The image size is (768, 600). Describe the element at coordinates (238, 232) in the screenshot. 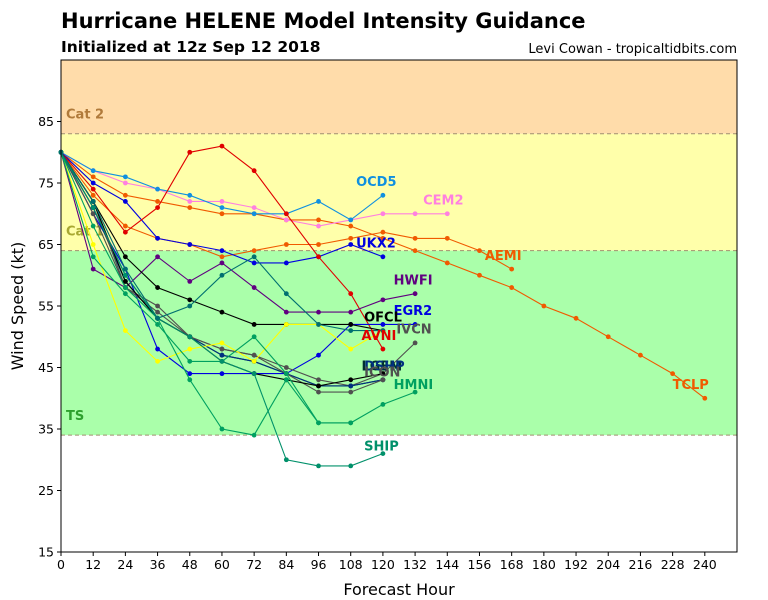

I see `series-line-HWFI` at that location.